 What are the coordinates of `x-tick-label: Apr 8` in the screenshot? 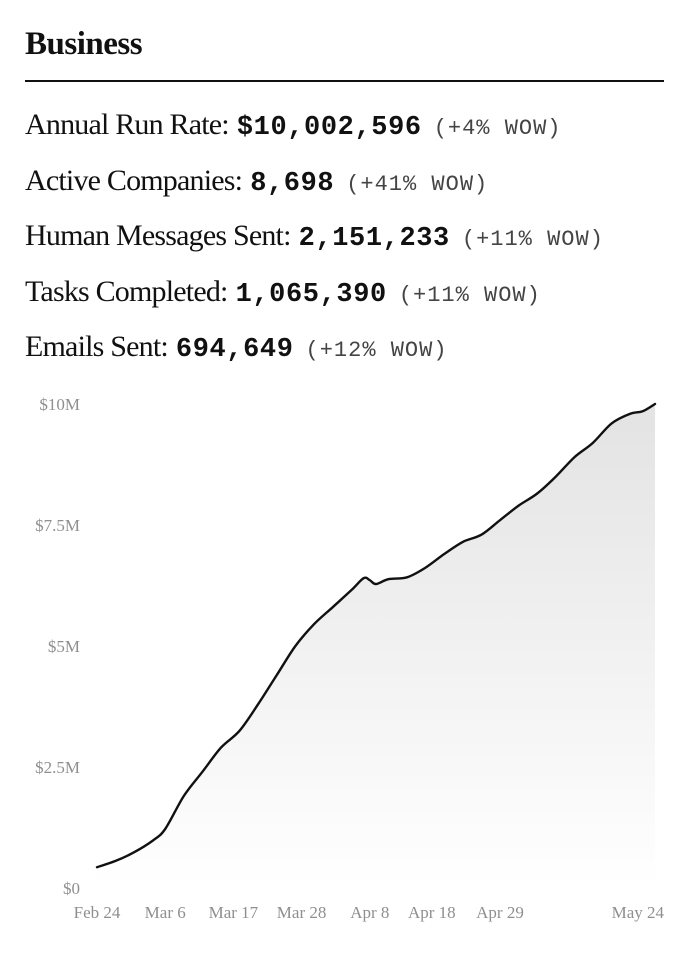 It's located at (369, 912).